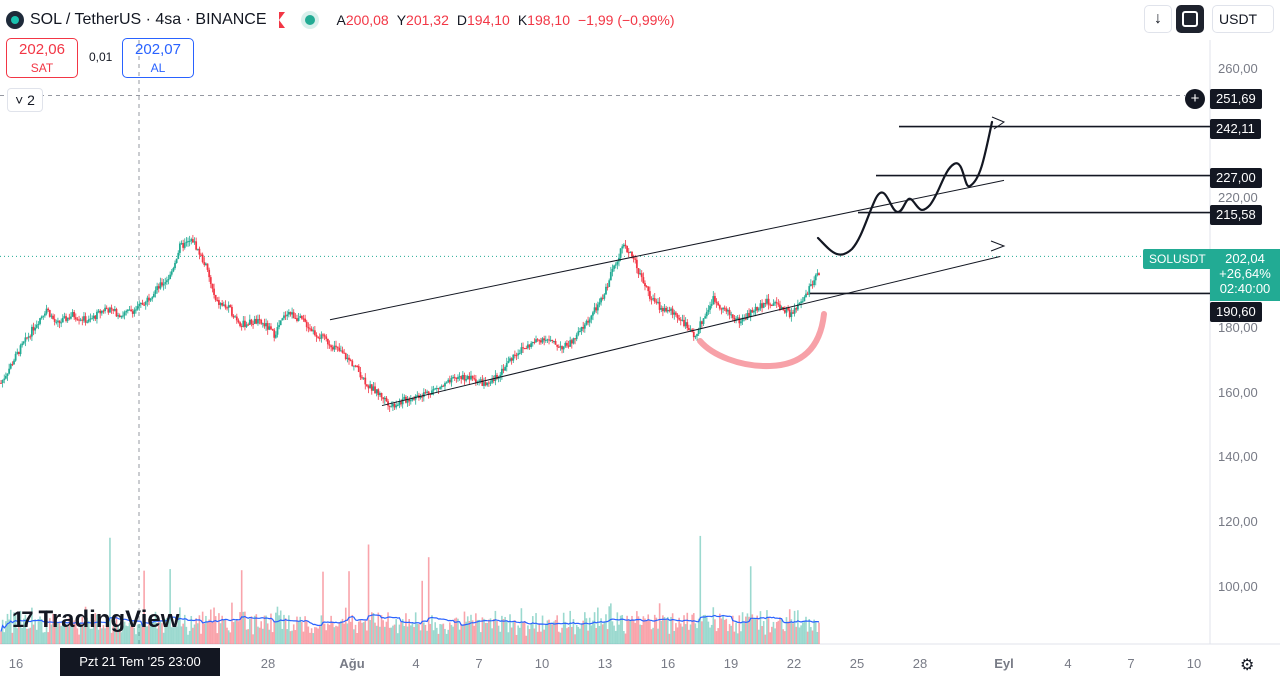 This screenshot has height=678, width=1280. Describe the element at coordinates (42, 58) in the screenshot. I see `sell-button: 202,06 SAT` at that location.